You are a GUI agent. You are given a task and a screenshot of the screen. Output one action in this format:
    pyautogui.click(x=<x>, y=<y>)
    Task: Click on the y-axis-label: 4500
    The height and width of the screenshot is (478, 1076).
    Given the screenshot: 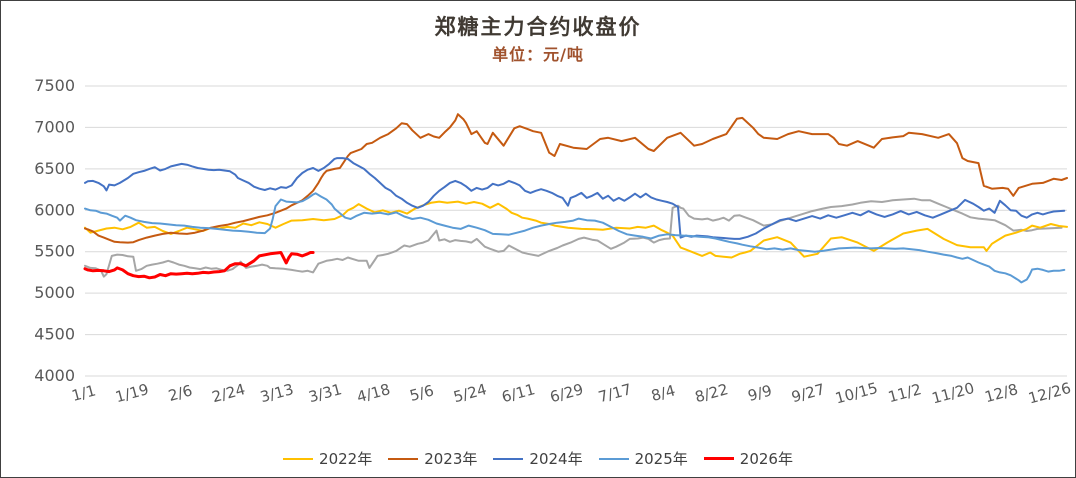 What is the action you would take?
    pyautogui.click(x=54, y=334)
    